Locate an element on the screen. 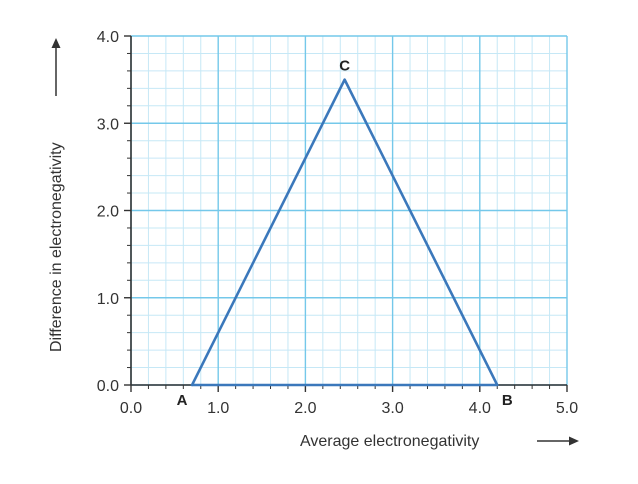 The height and width of the screenshot is (484, 638). vertex-label-a: A is located at coordinates (182, 400).